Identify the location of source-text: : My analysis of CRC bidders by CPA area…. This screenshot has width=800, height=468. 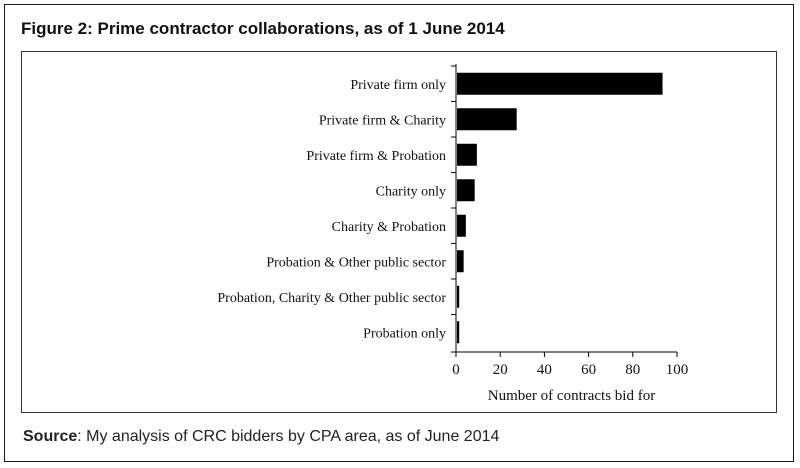
(288, 436).